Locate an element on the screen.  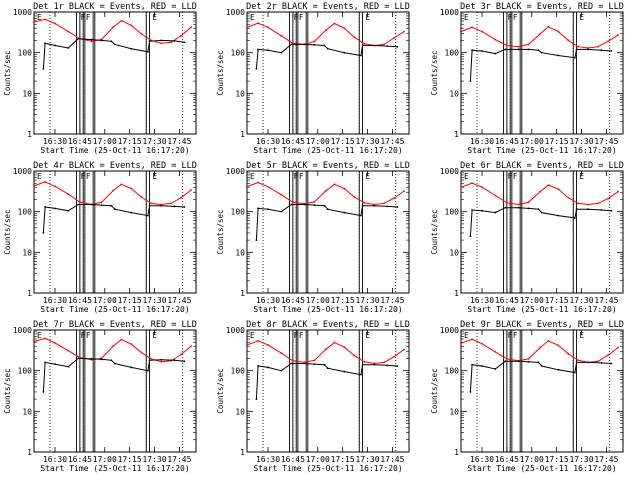
panel-title: Det 7r BLACK = Events, RED = LLD is located at coordinates (115, 325).